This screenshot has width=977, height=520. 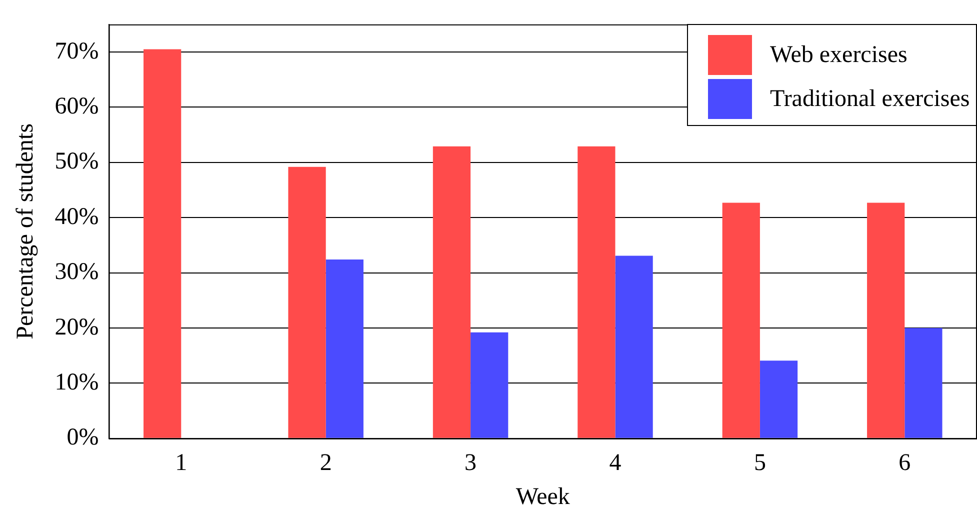 What do you see at coordinates (615, 463) in the screenshot?
I see `x-tick-label: 4` at bounding box center [615, 463].